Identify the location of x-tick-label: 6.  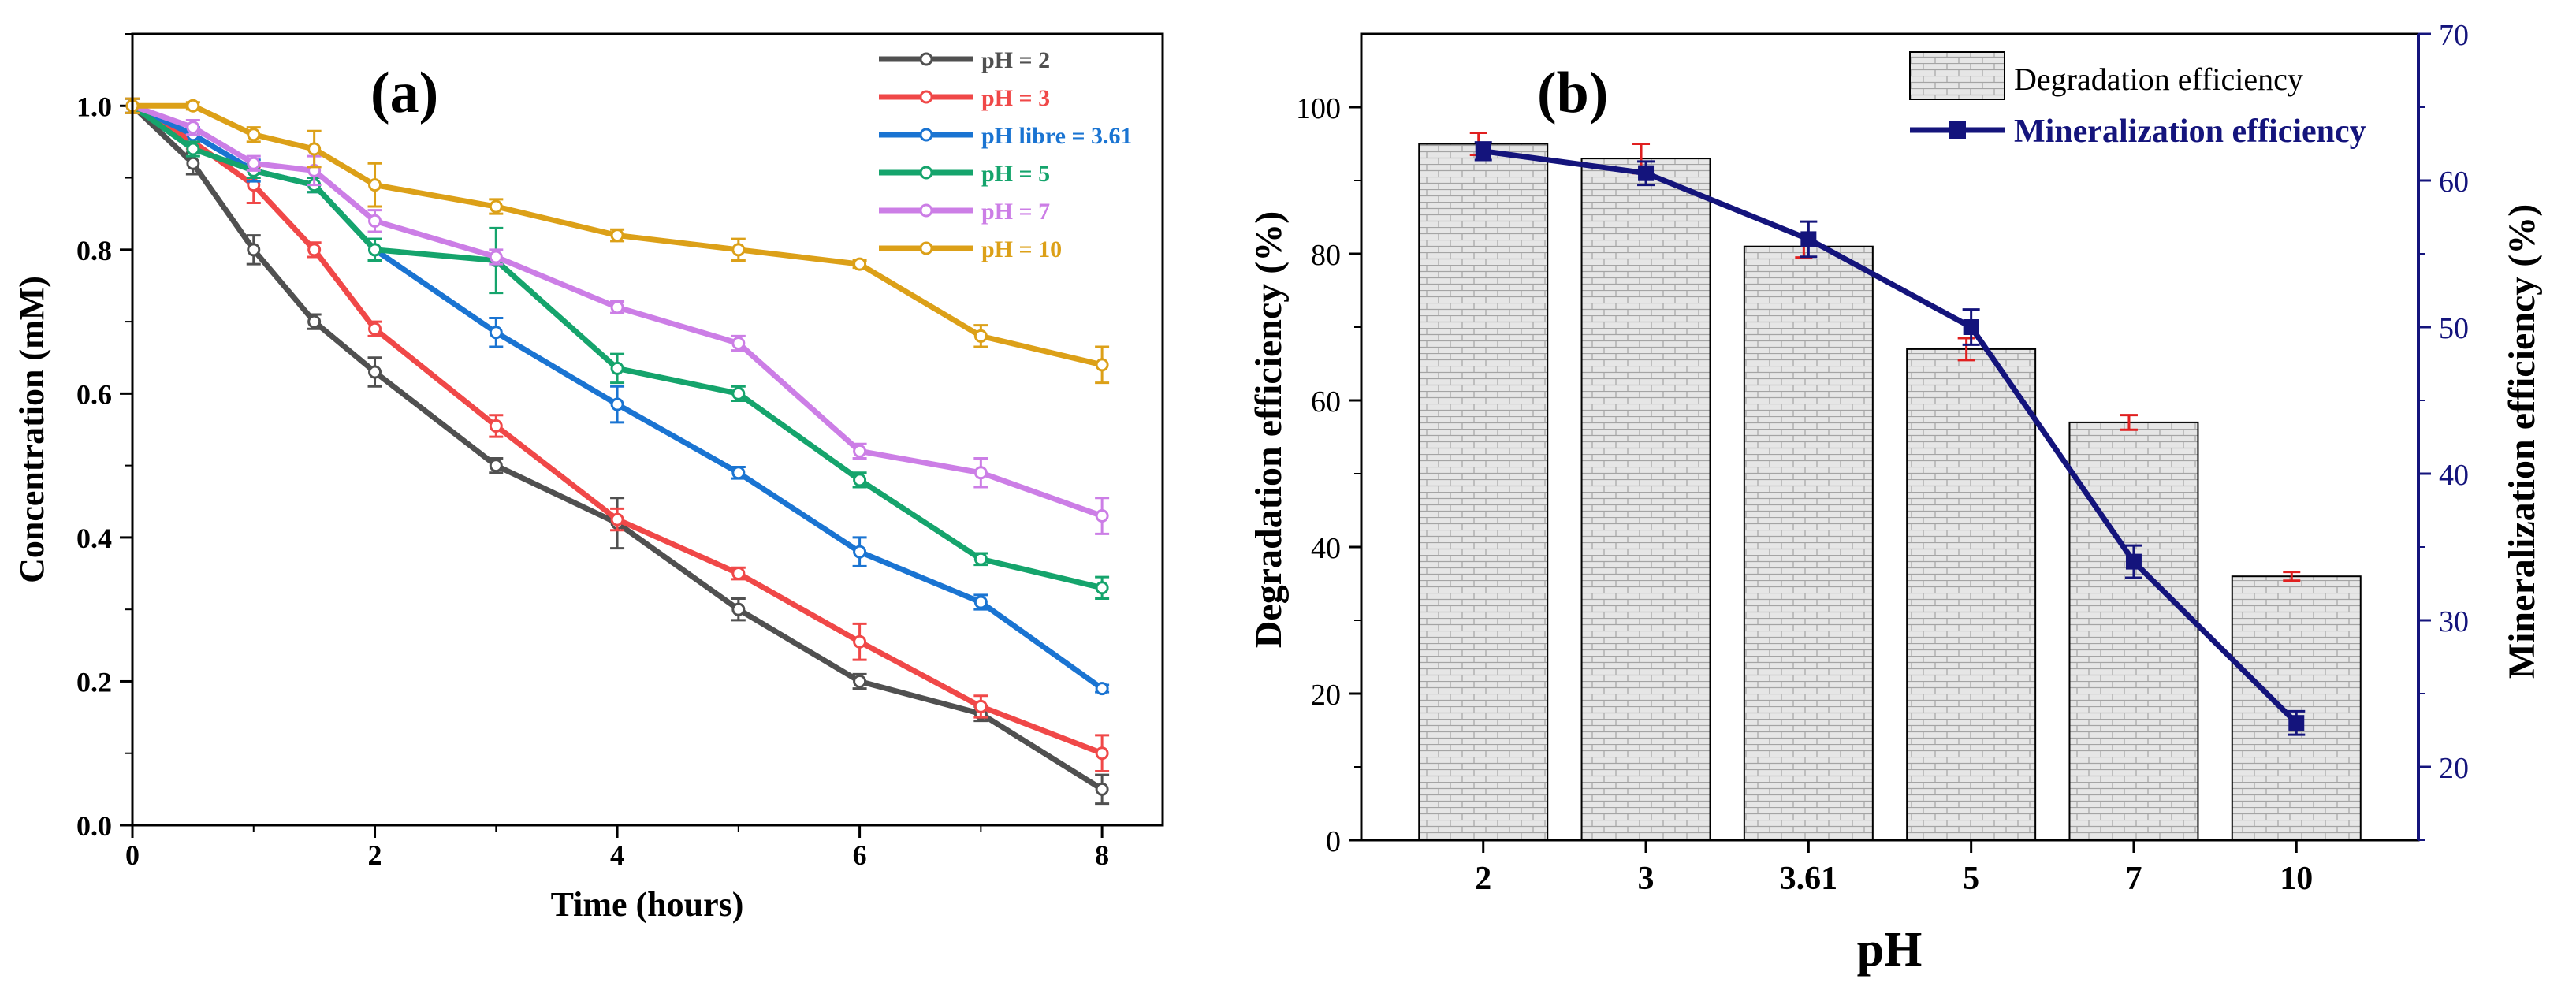
(860, 855).